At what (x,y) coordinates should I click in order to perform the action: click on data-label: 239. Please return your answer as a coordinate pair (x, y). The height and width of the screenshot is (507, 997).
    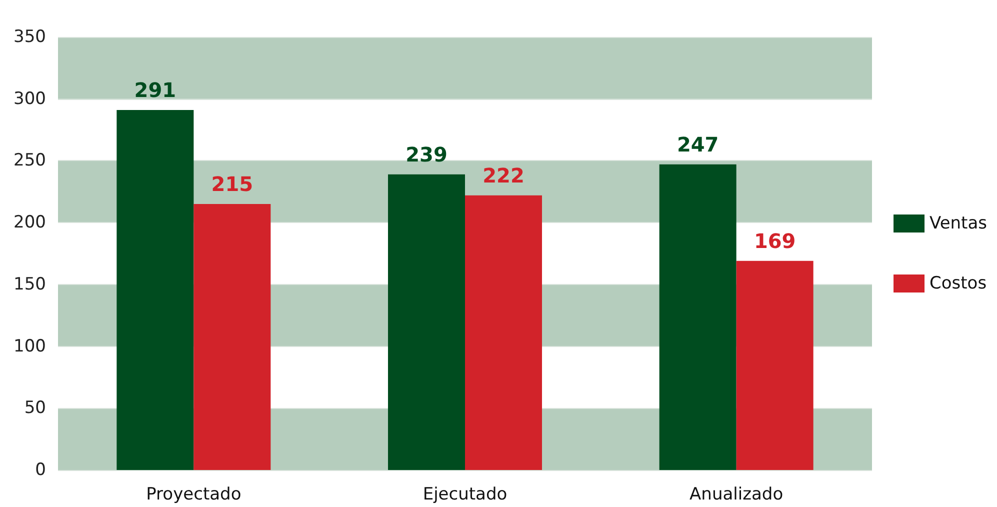
    Looking at the image, I should click on (427, 154).